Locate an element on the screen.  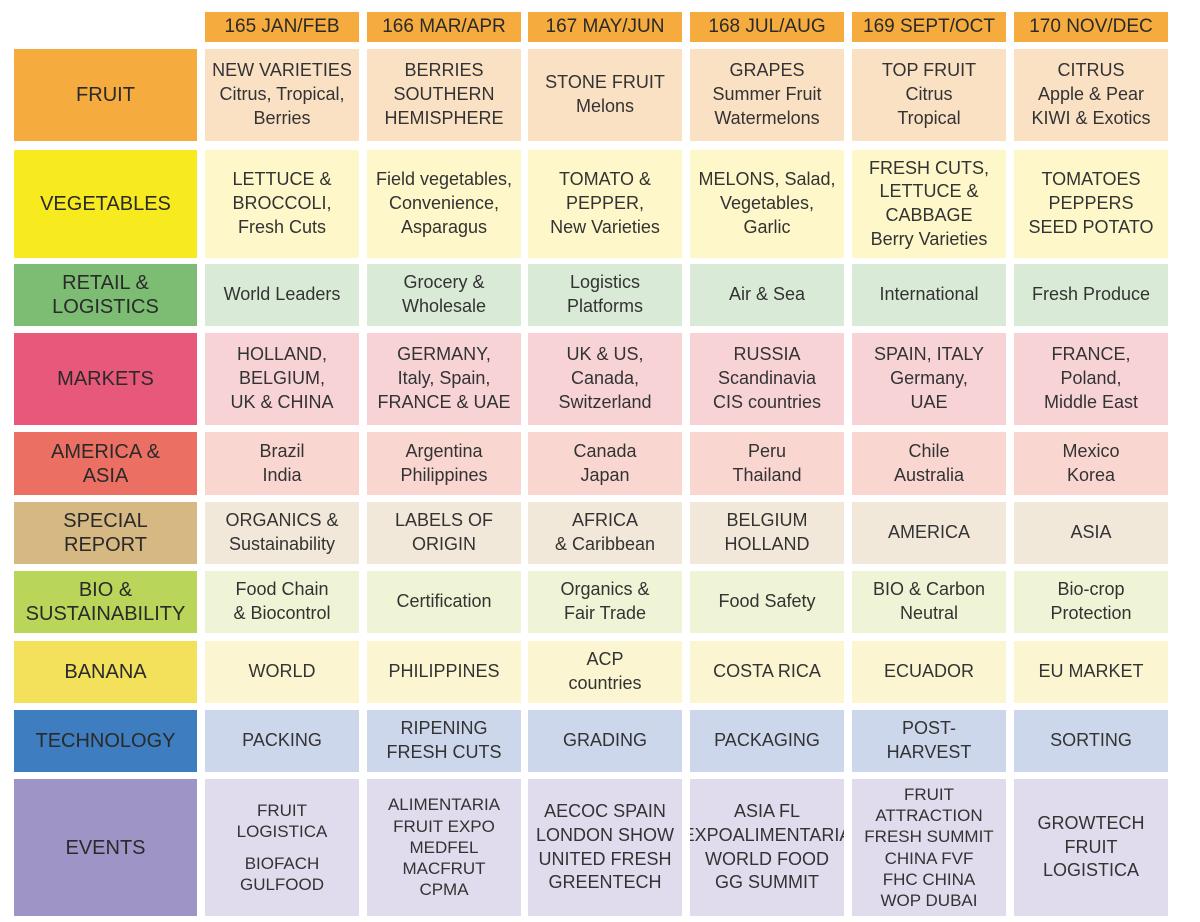
cell-line: Logistics is located at coordinates (605, 282).